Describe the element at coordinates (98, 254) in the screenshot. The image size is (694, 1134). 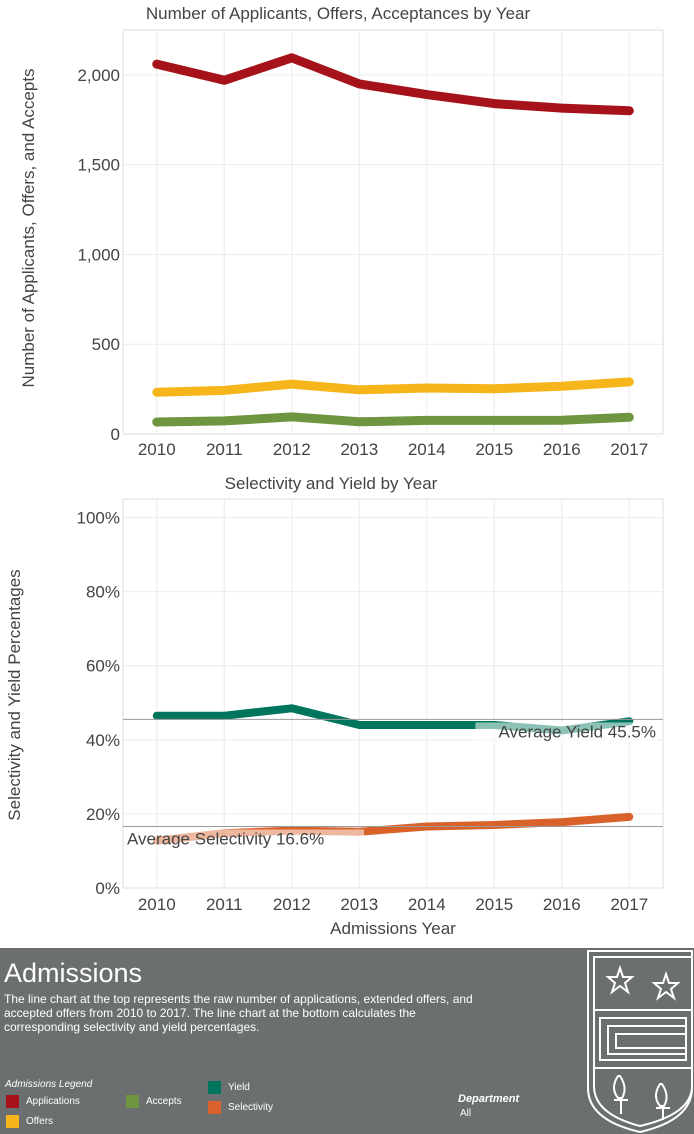
I see `top-ytick-label: 1,000` at that location.